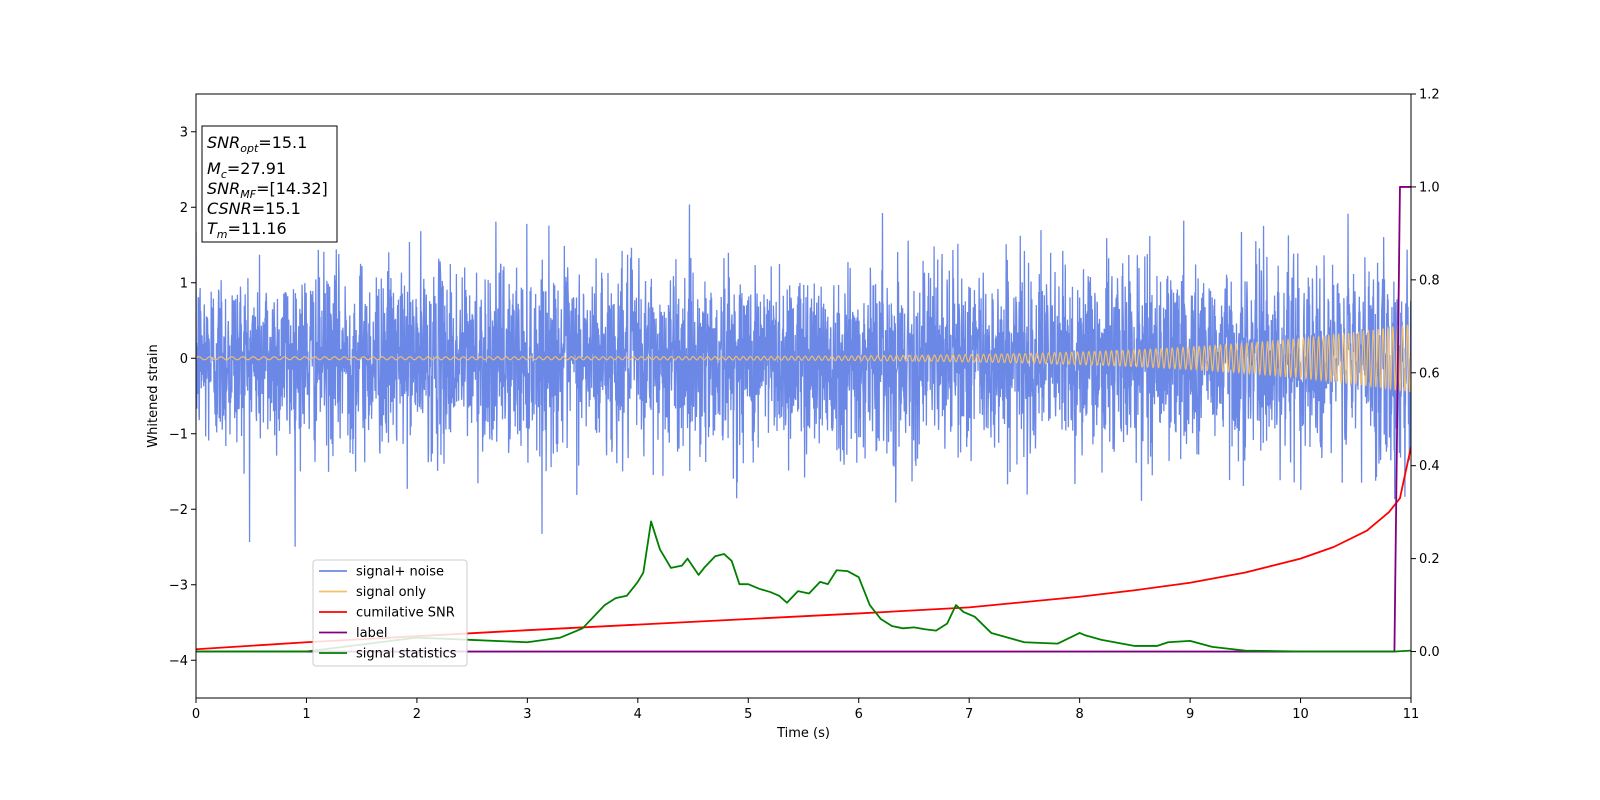  What do you see at coordinates (246, 170) in the screenshot?
I see `info-line: Mc=27.91` at bounding box center [246, 170].